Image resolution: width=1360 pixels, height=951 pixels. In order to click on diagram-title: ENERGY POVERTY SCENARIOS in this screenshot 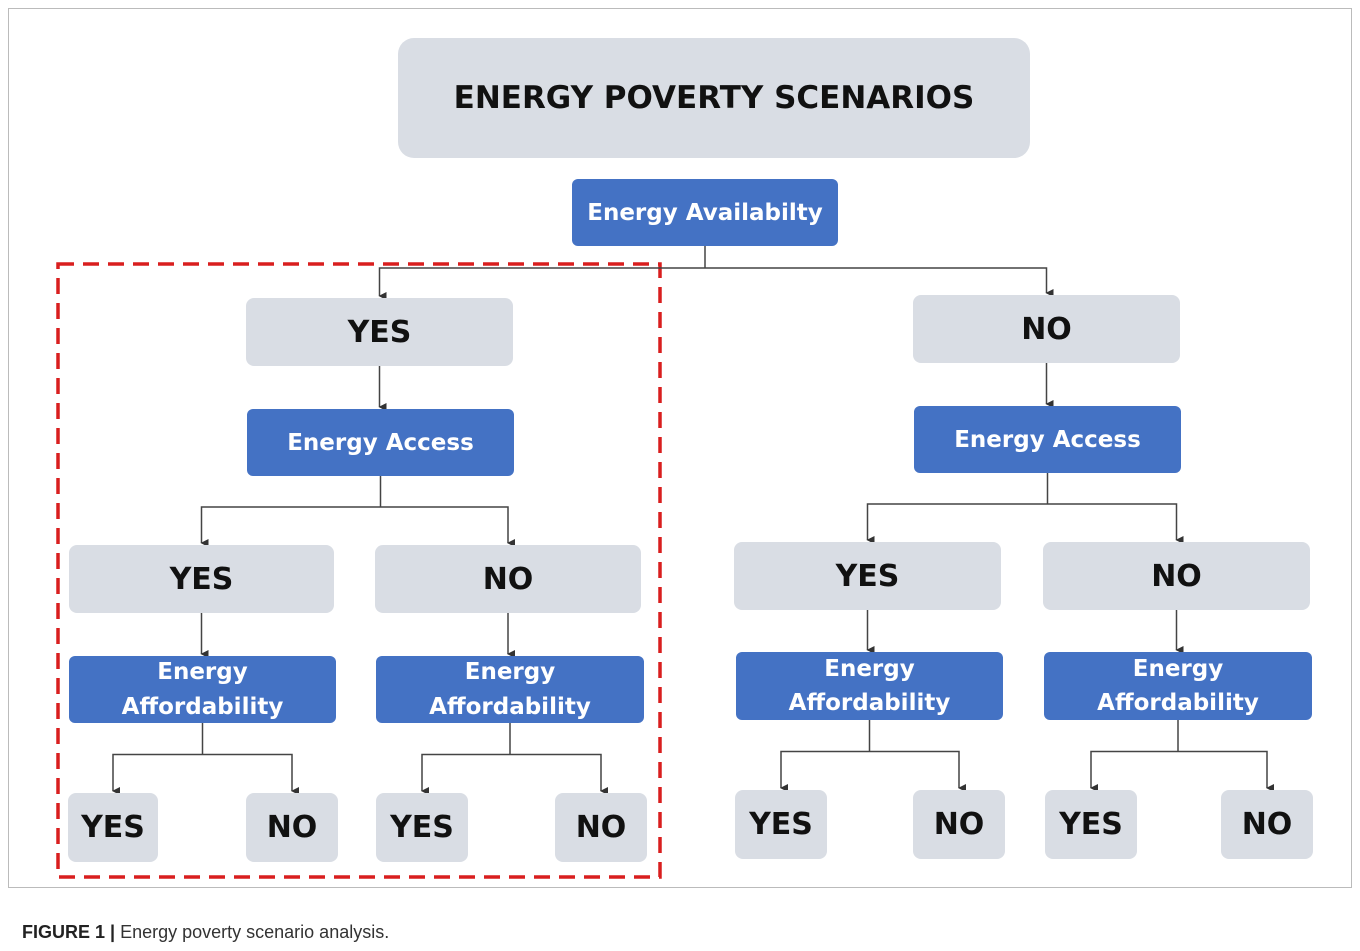, I will do `click(714, 98)`.